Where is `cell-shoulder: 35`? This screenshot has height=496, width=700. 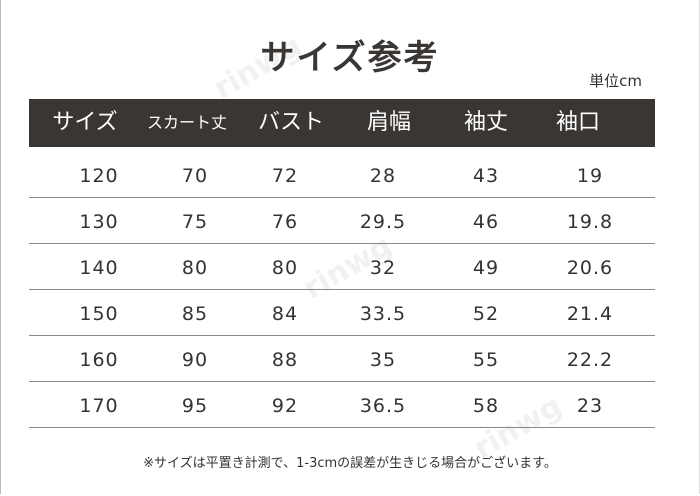
cell-shoulder: 35 is located at coordinates (383, 360).